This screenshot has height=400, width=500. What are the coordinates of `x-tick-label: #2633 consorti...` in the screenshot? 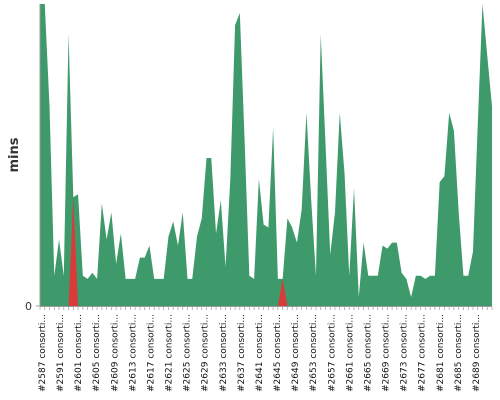 It's located at (224, 353).